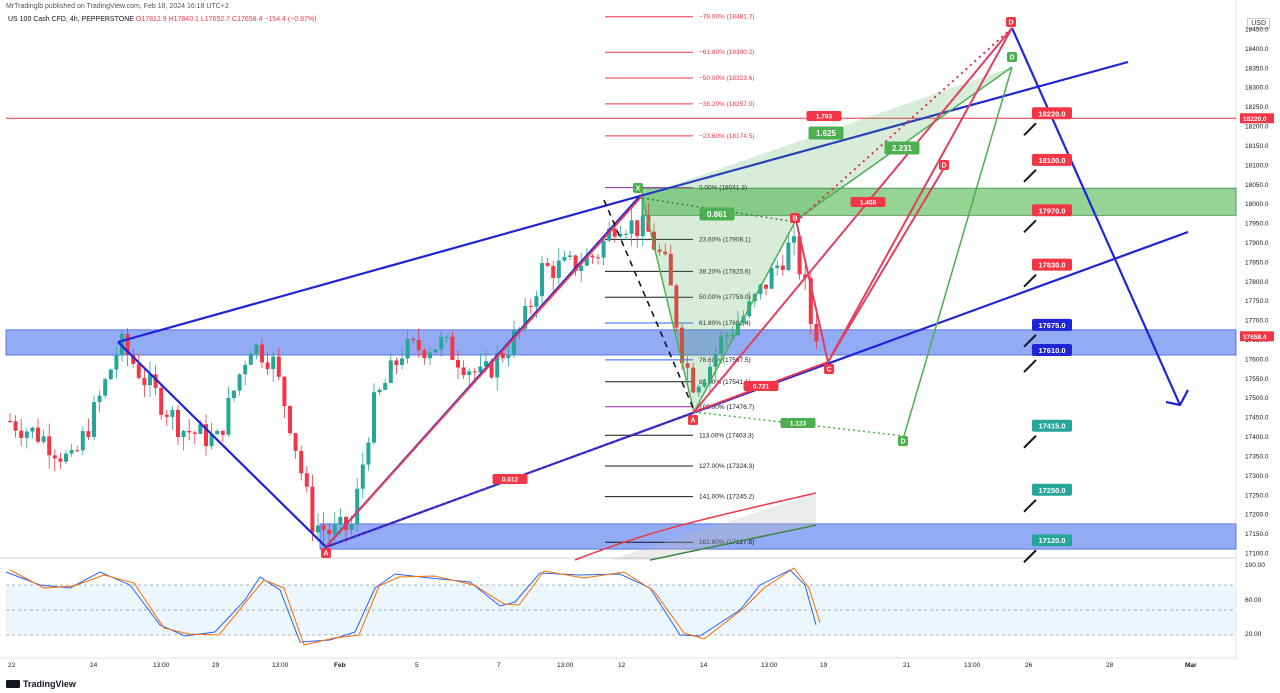 This screenshot has width=1280, height=693. Describe the element at coordinates (1257, 243) in the screenshot. I see `price-tick: 17900.0` at that location.